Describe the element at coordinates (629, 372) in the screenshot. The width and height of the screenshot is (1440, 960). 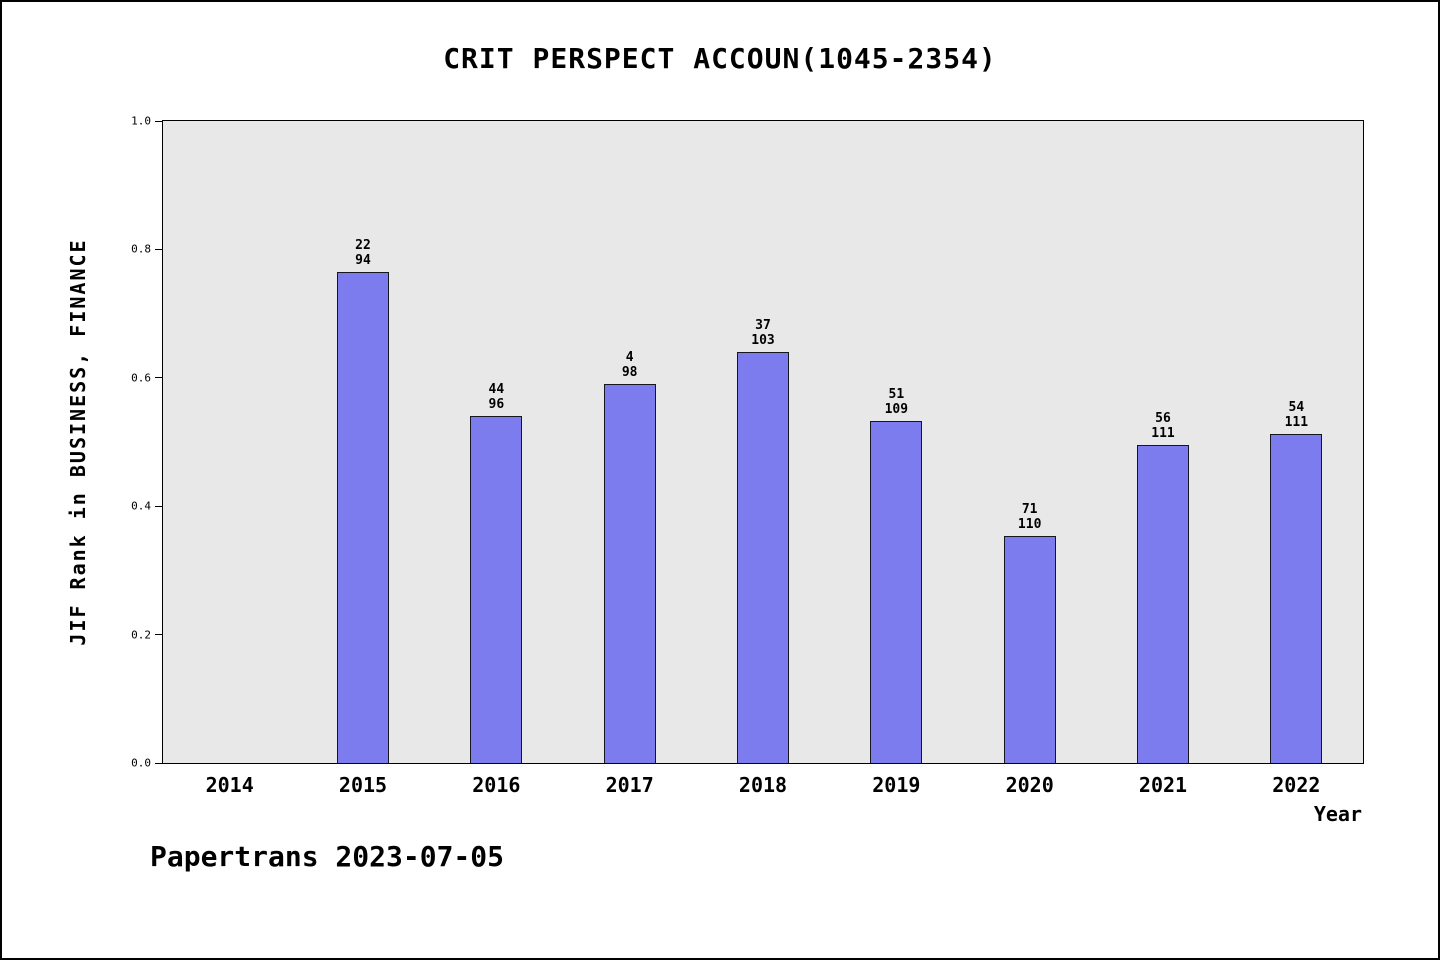
I see `bar-total-value: 98` at that location.